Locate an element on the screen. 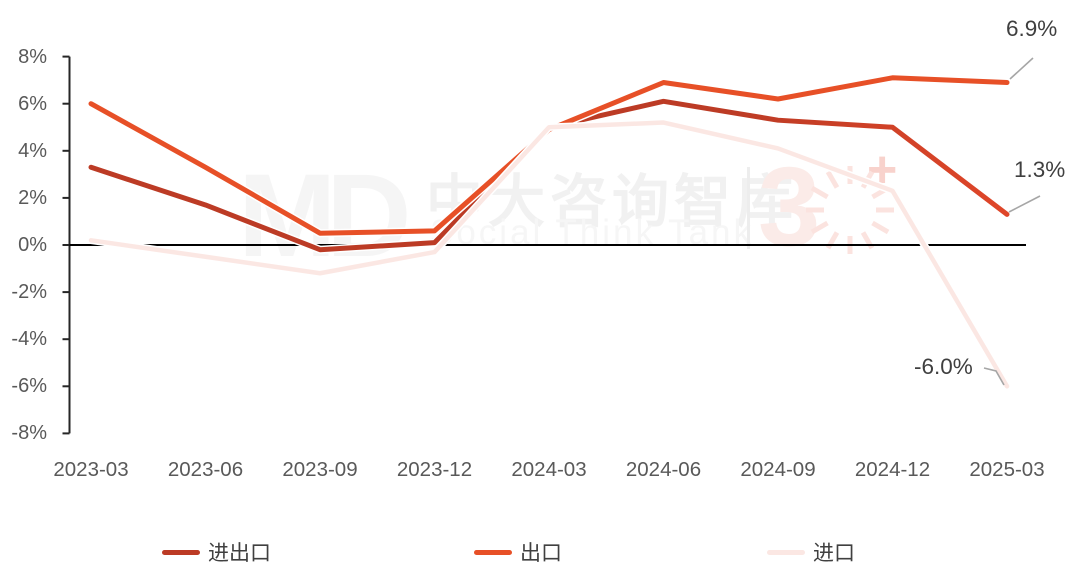  legend-label: 出口 is located at coordinates (541, 553).